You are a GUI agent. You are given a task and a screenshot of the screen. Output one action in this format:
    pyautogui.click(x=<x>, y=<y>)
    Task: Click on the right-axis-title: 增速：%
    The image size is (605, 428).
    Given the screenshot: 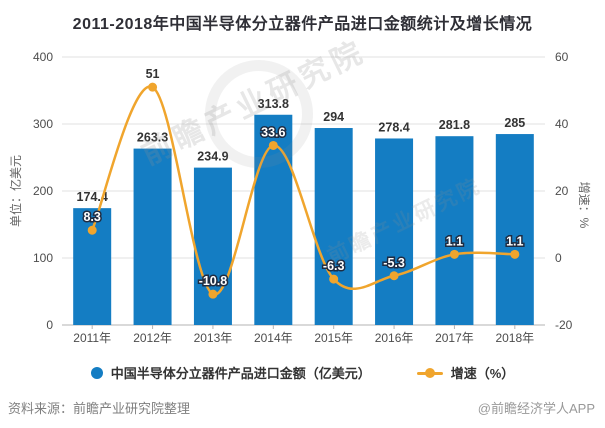 What is the action you would take?
    pyautogui.click(x=584, y=205)
    